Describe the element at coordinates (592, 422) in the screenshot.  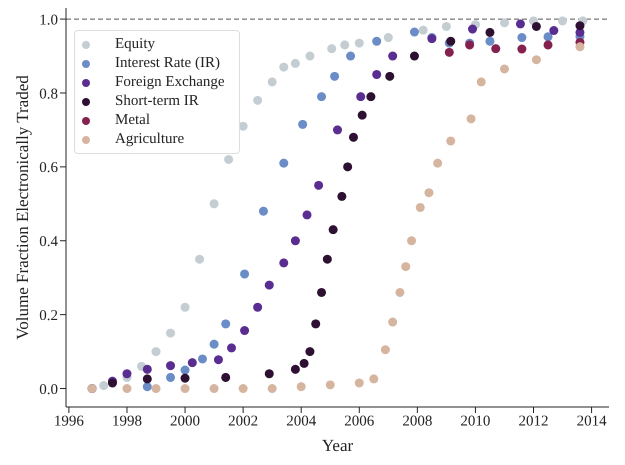
I see `x-tick-label: 2014` at that location.